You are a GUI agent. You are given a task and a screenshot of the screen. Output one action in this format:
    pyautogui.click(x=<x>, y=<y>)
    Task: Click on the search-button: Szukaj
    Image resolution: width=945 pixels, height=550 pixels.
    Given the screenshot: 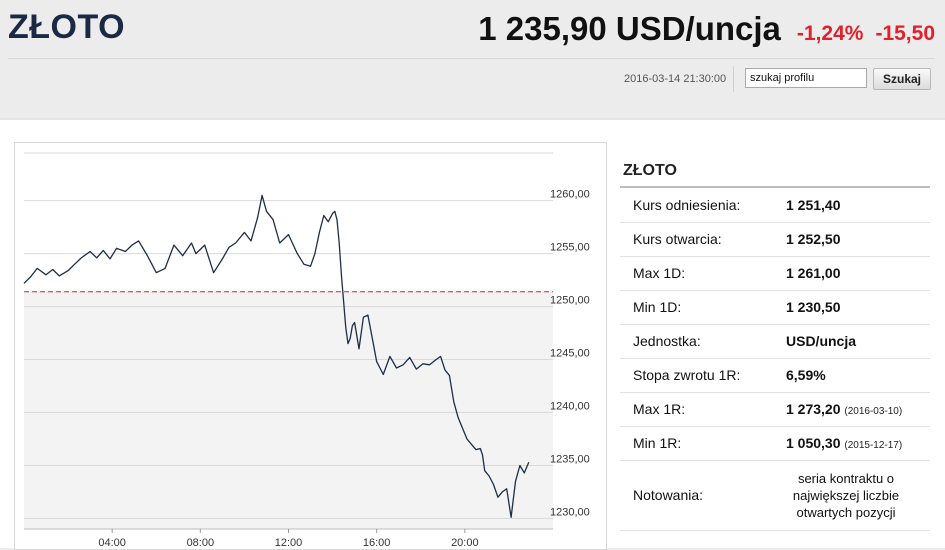 What is the action you would take?
    pyautogui.click(x=902, y=79)
    